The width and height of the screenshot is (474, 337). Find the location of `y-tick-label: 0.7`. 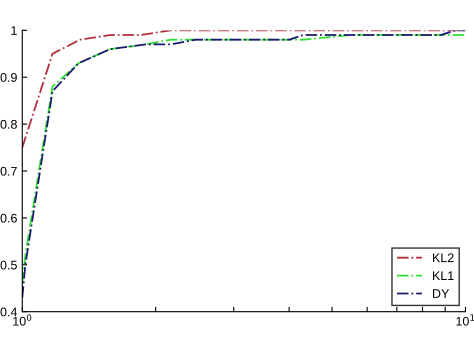

y-tick-label: 0.7 is located at coordinates (8, 171).